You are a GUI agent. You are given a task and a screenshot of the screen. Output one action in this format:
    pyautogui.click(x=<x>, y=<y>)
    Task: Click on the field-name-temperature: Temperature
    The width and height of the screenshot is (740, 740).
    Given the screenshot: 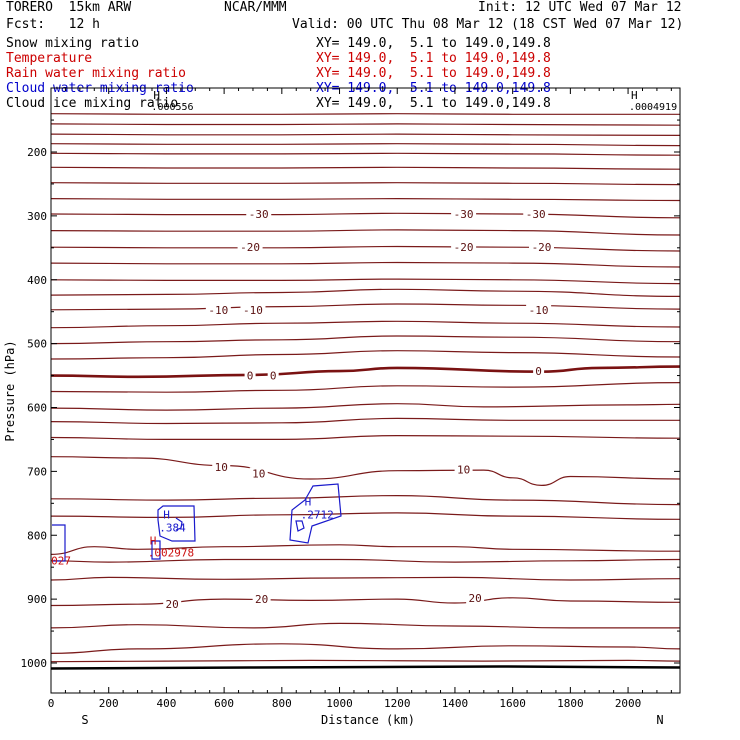 What is the action you would take?
    pyautogui.click(x=49, y=58)
    